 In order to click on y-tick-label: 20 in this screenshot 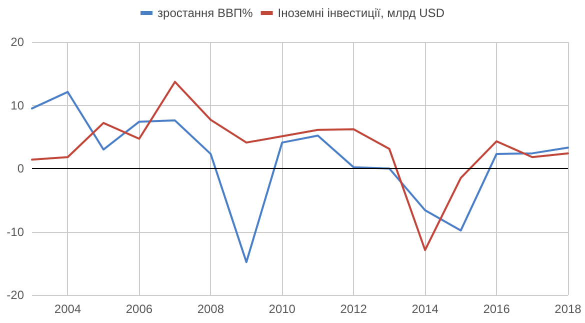, I will do `click(17, 42)`.